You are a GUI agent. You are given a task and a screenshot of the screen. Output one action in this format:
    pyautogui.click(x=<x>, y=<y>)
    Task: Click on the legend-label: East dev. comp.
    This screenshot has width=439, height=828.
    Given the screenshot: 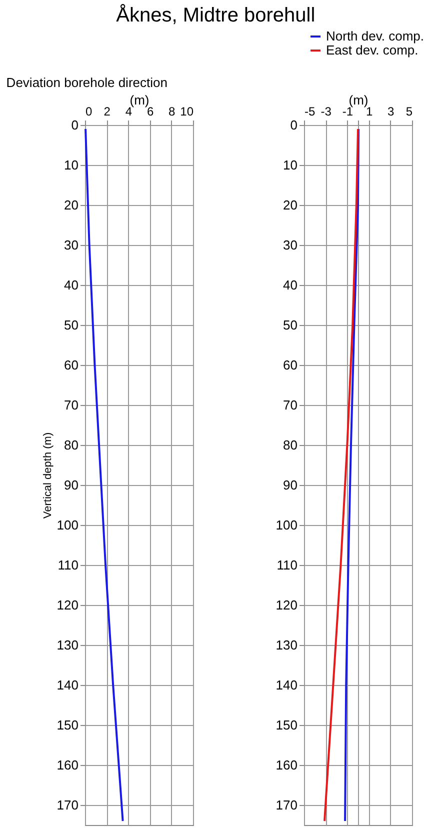 What is the action you would take?
    pyautogui.click(x=372, y=50)
    